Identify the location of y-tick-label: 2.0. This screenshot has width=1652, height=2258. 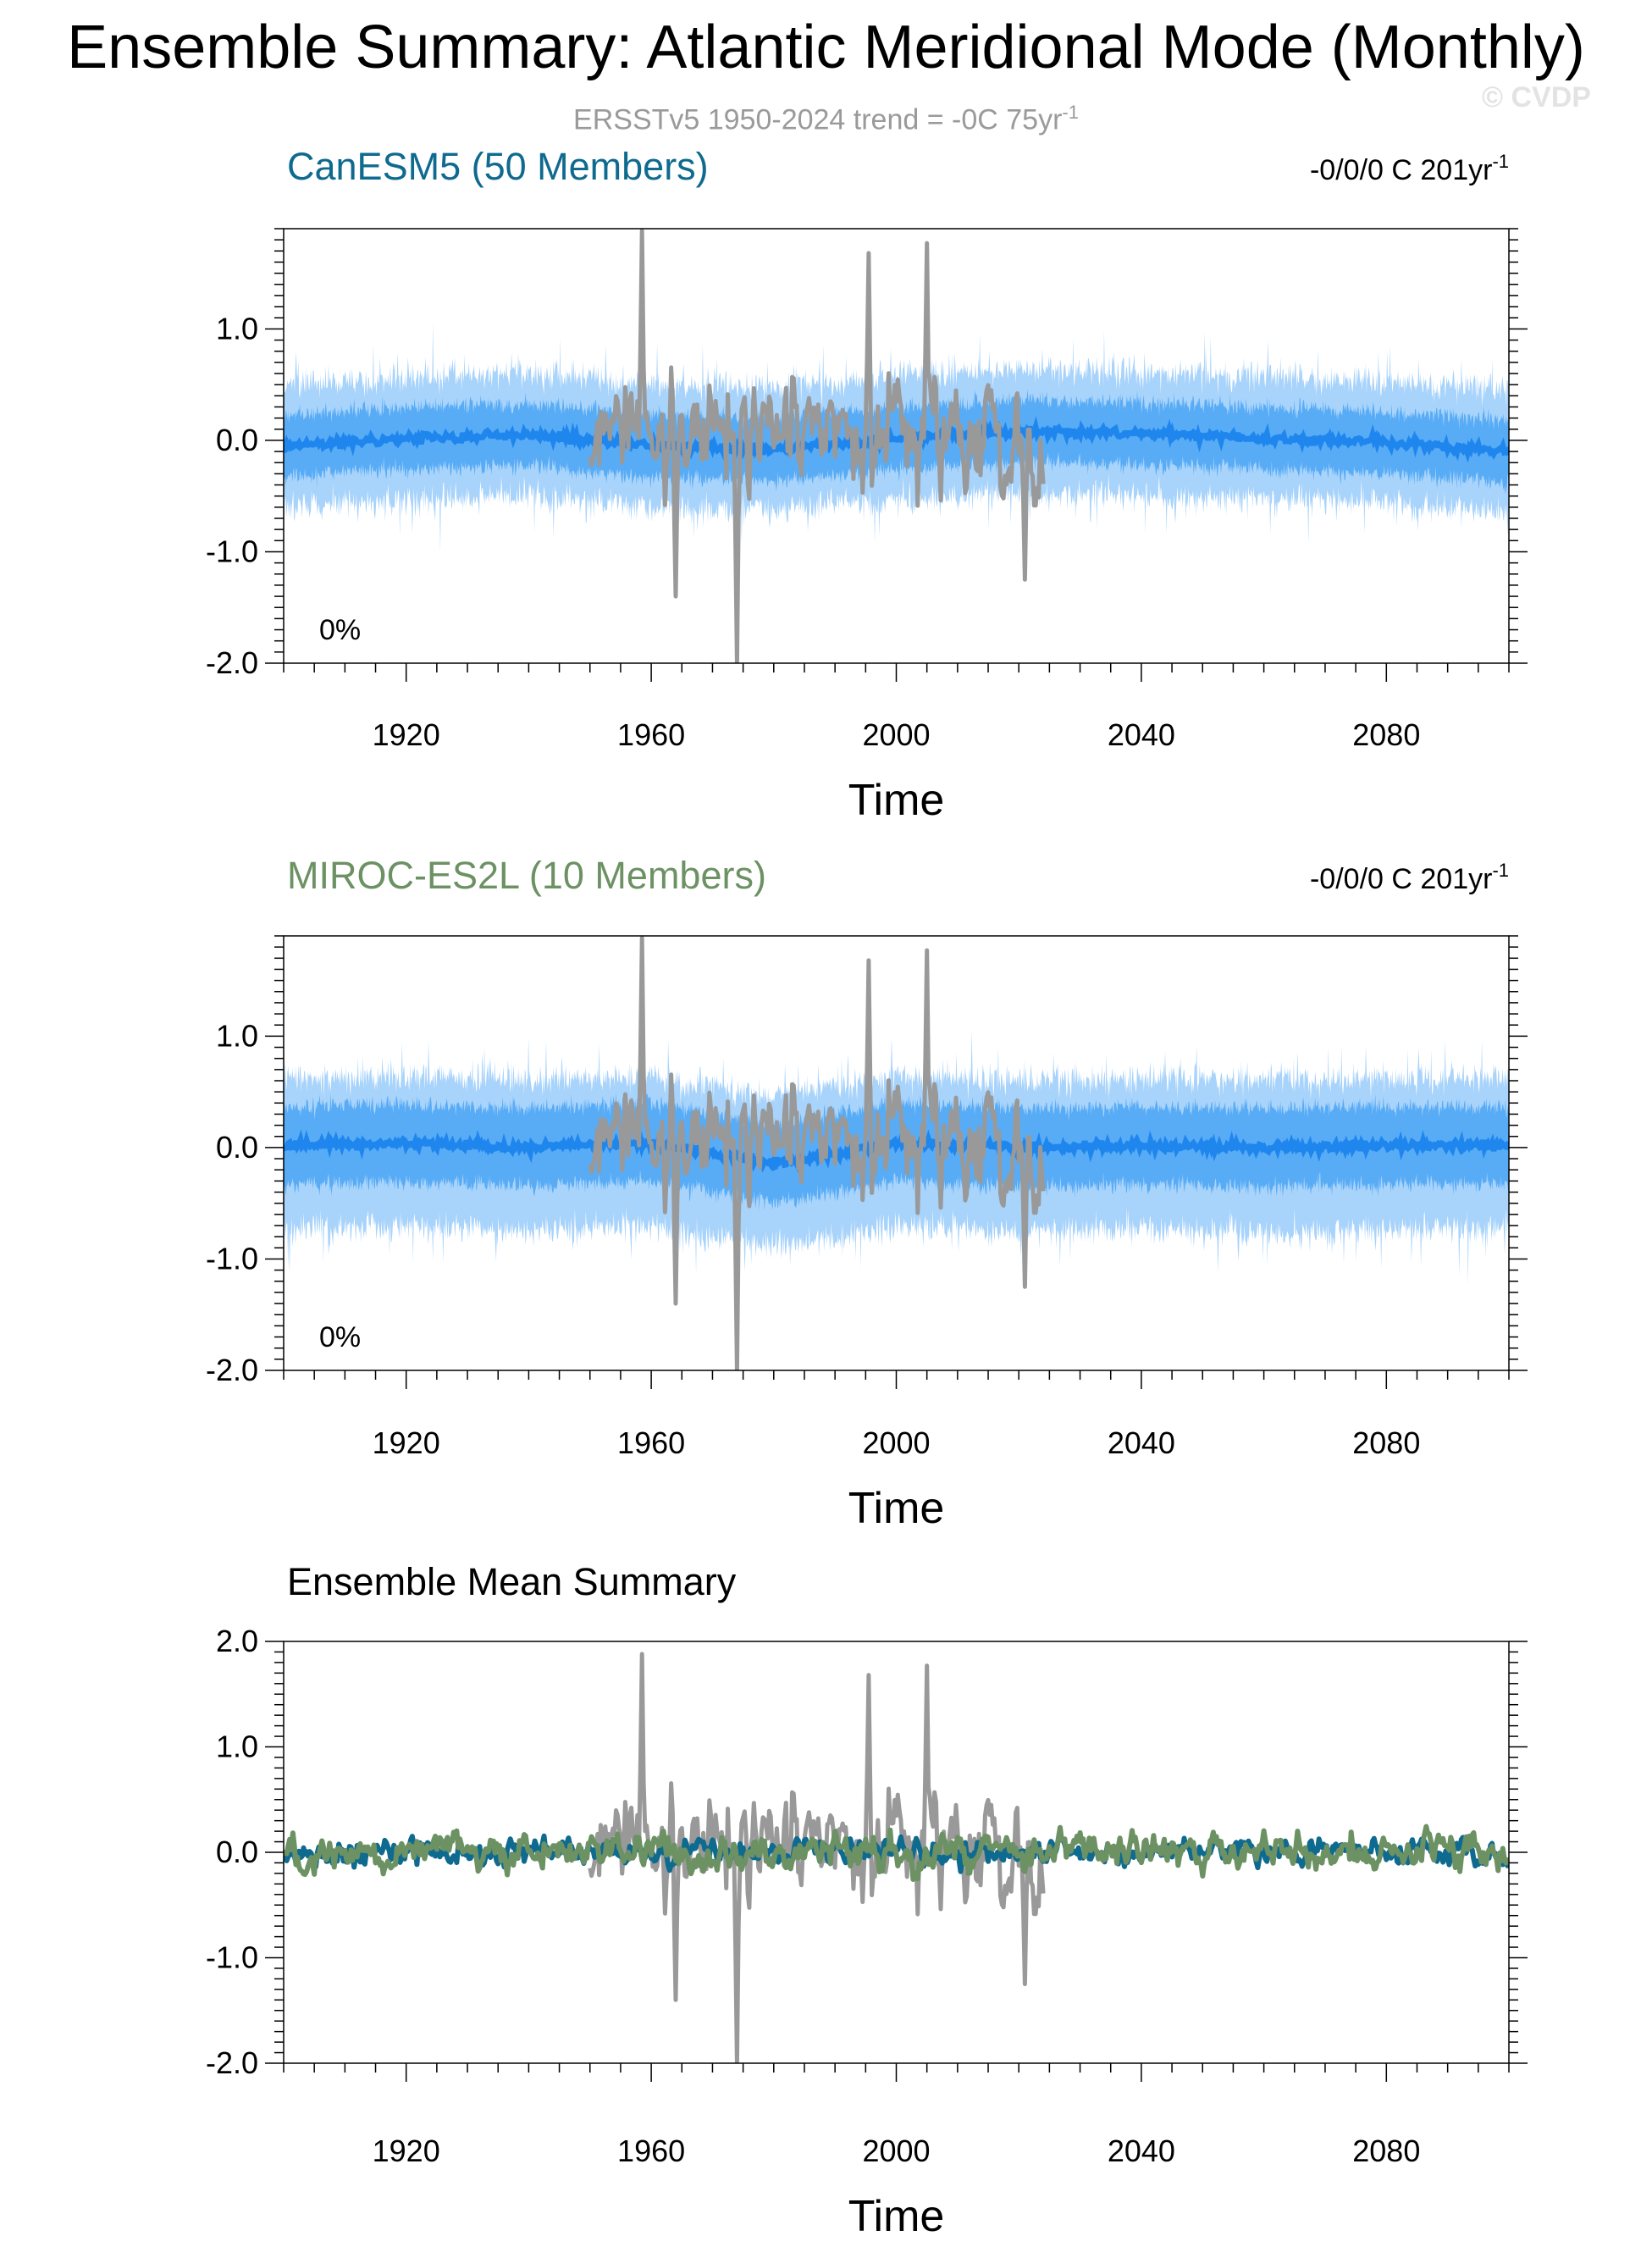
(237, 1641).